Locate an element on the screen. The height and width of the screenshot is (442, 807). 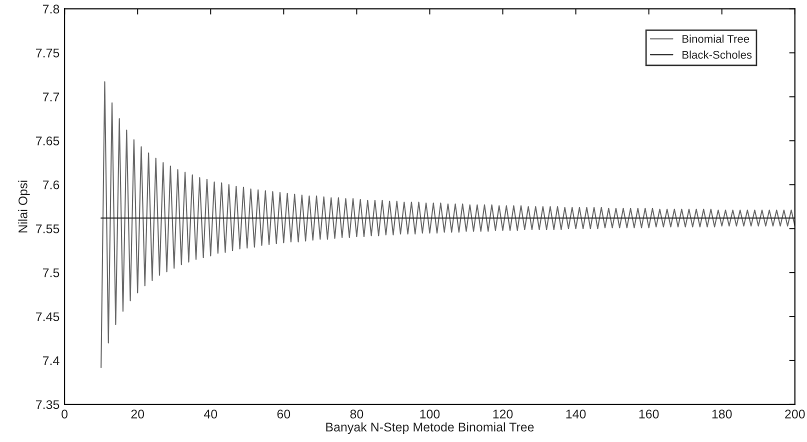
y-tick-label: 7.7 is located at coordinates (51, 97).